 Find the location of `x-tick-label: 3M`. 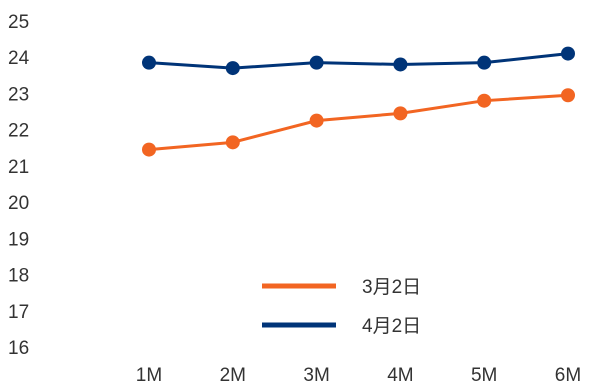

x-tick-label: 3M is located at coordinates (316, 375).